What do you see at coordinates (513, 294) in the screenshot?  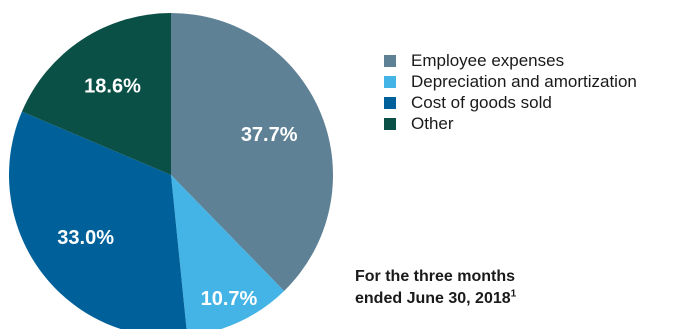 I see `footnote-marker: 1` at bounding box center [513, 294].